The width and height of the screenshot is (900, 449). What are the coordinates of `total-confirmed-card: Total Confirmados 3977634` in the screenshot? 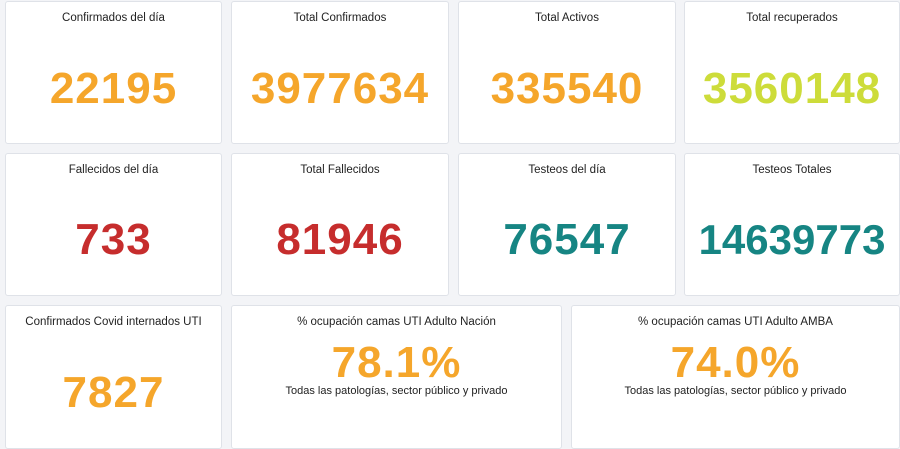 It's located at (340, 72).